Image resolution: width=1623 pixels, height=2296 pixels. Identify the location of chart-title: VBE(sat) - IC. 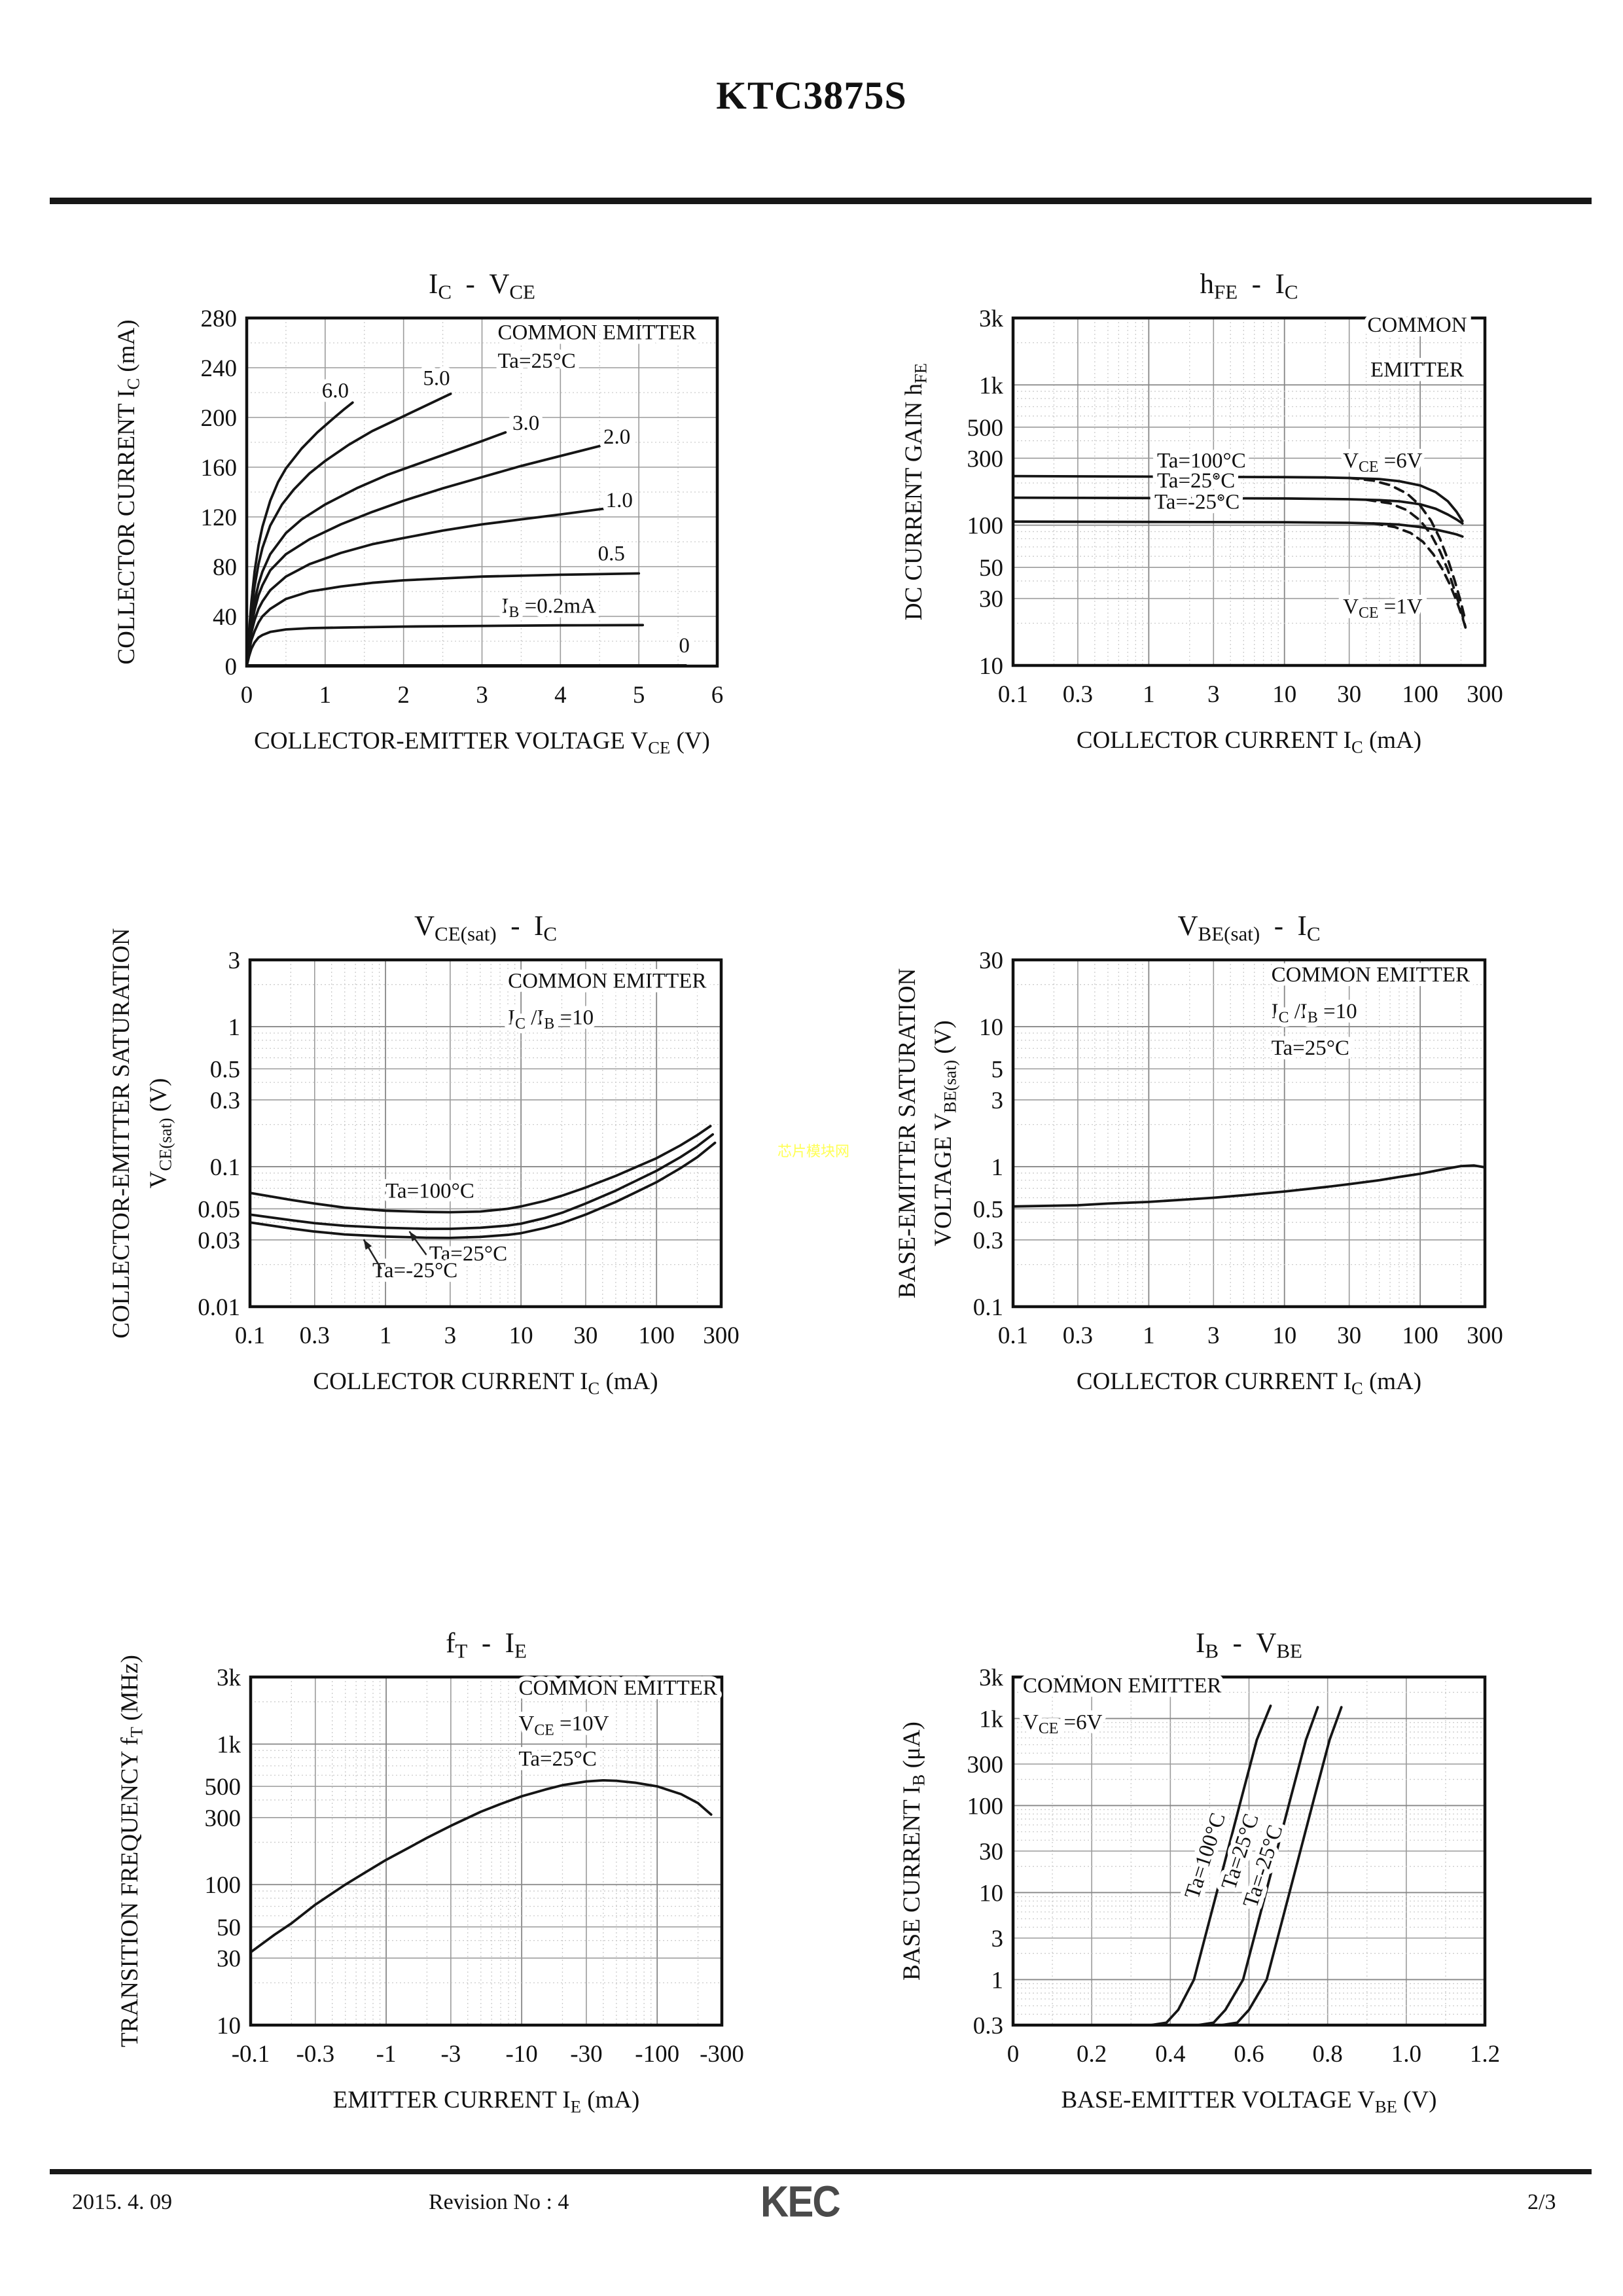
(1248, 928).